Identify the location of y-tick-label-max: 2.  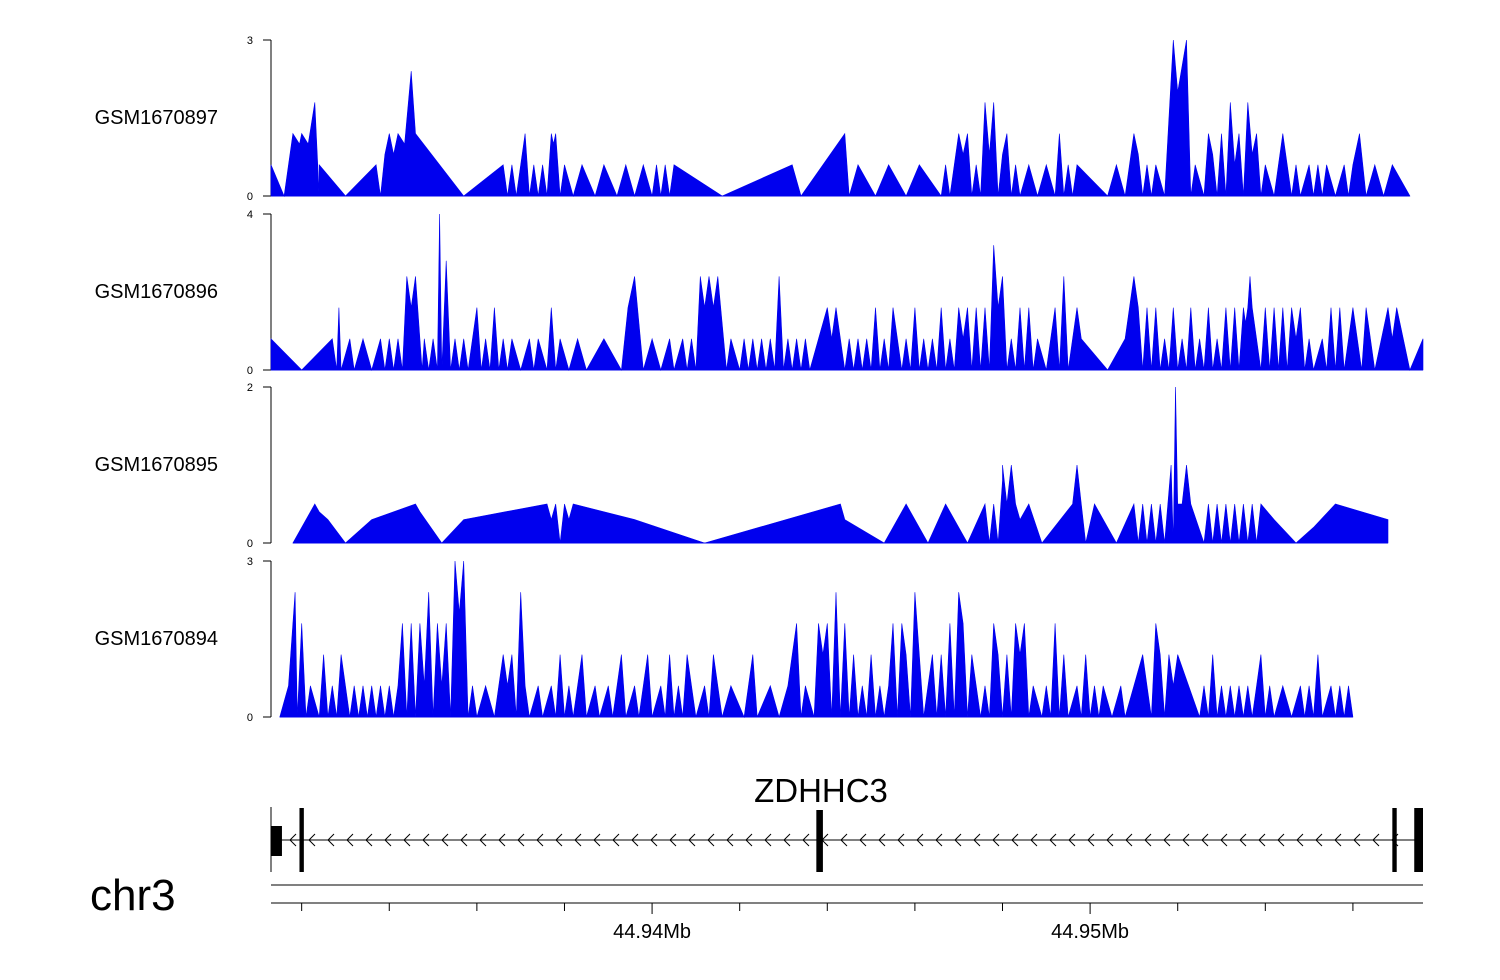
(250, 388).